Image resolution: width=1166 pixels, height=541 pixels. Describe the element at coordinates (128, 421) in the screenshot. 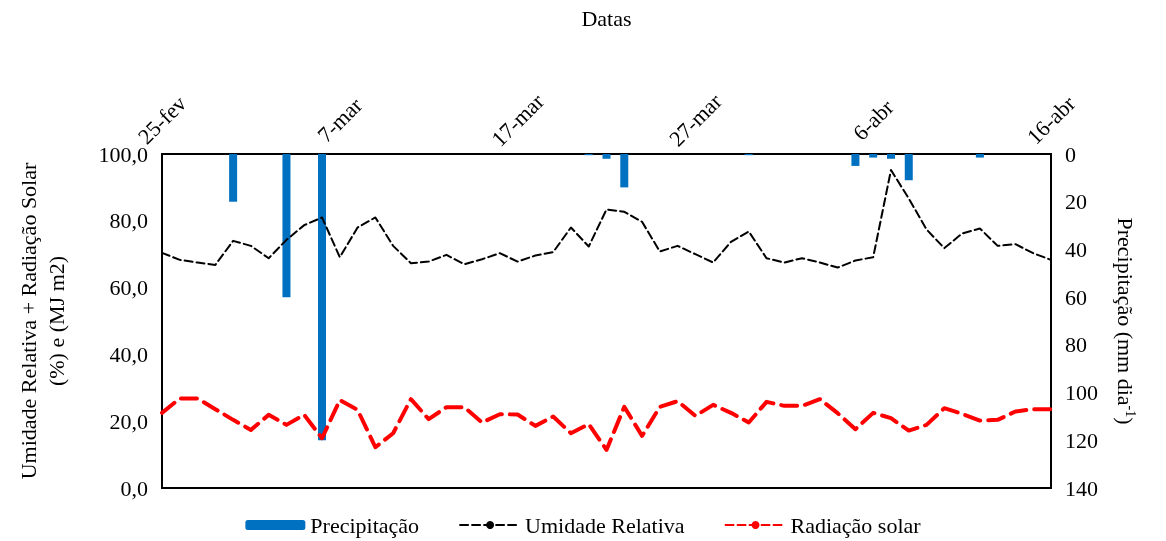

I see `y-tick-label: 20,0` at that location.